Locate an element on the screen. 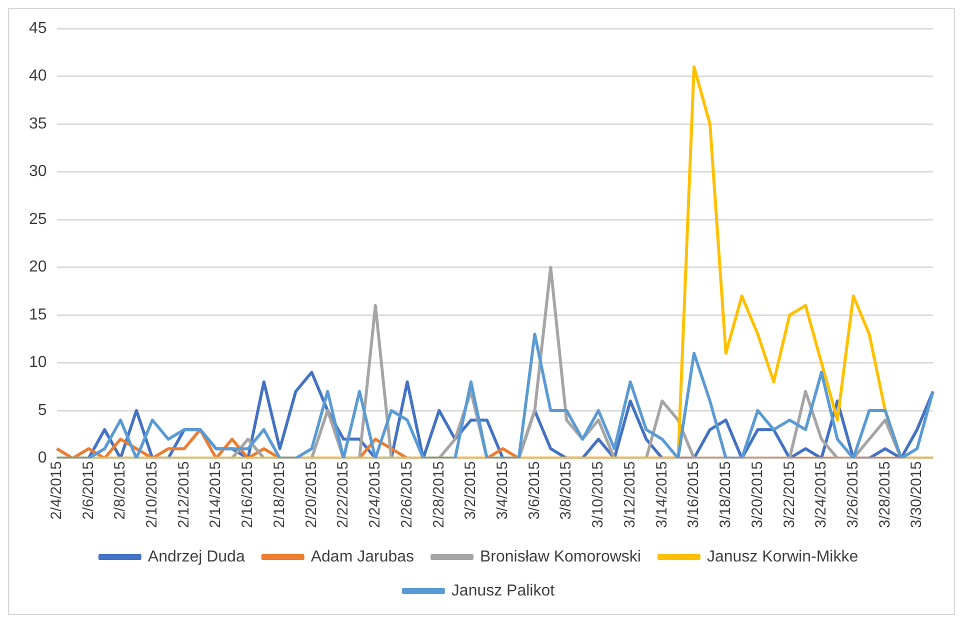  y-tick-label: 45 is located at coordinates (38, 29).